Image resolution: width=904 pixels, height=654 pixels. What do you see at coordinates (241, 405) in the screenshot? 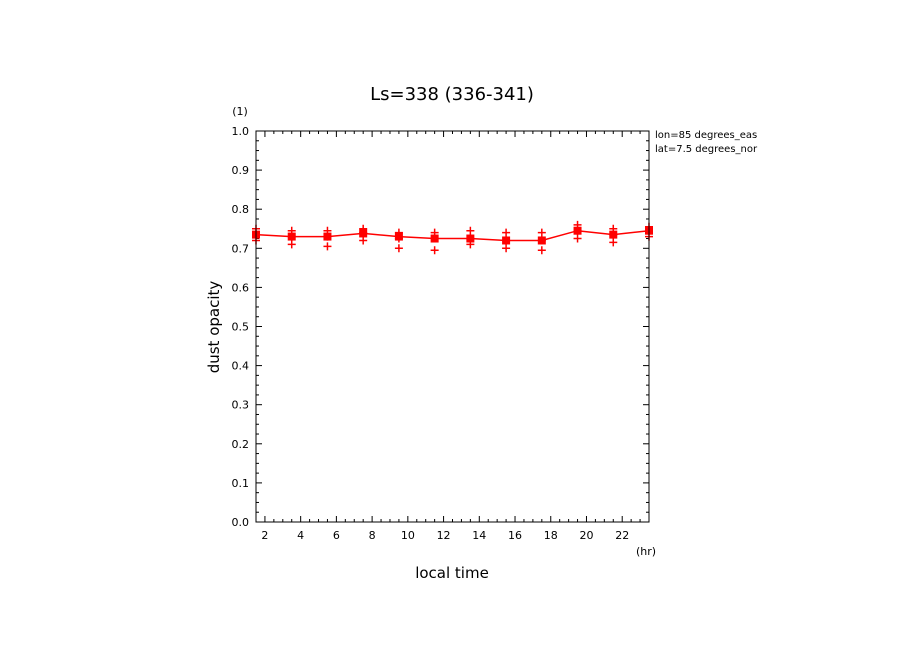
I see `y-tick-label: 0.3` at bounding box center [241, 405].